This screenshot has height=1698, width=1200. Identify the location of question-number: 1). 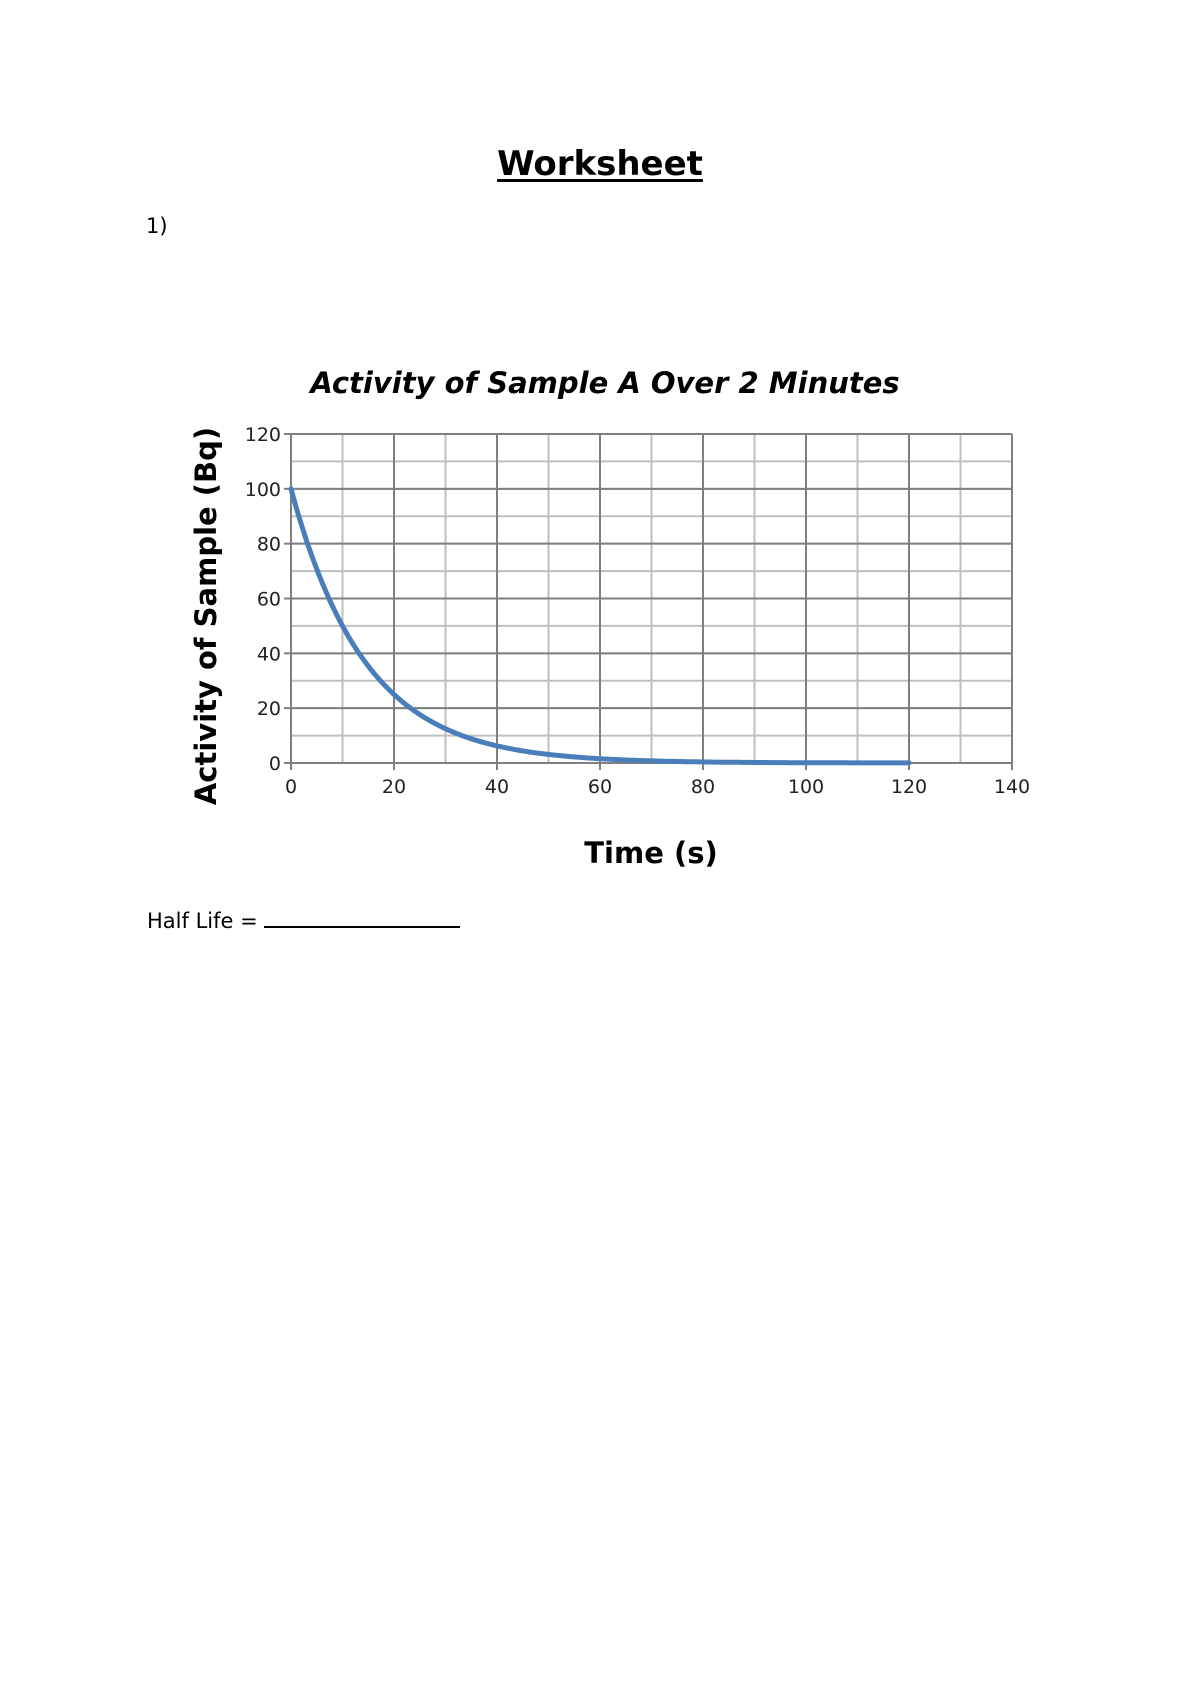
(157, 226).